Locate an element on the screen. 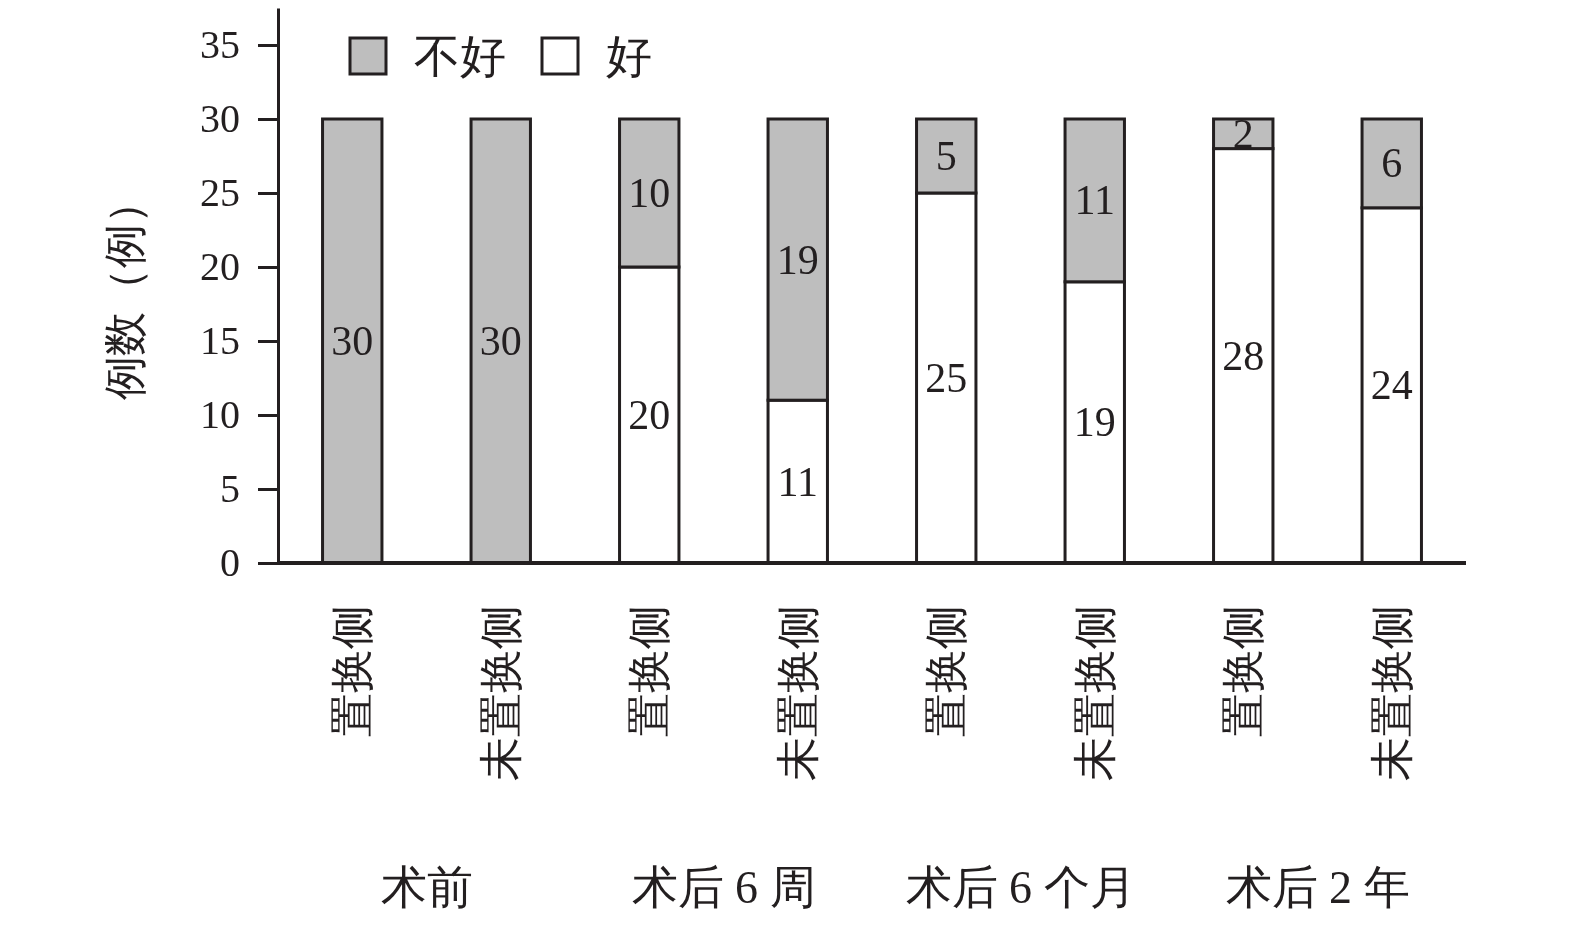 The image size is (1589, 928). y-tick-label: 30 is located at coordinates (220, 119).